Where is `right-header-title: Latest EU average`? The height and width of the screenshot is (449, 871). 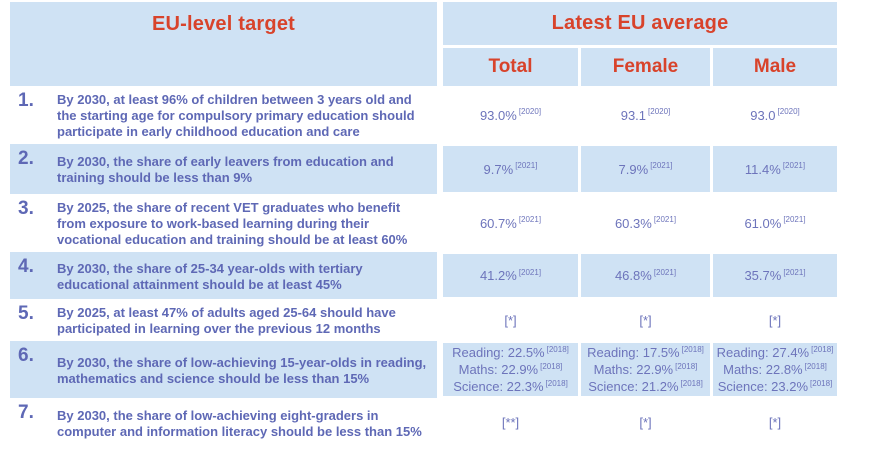
right-header-title: Latest EU average is located at coordinates (640, 23).